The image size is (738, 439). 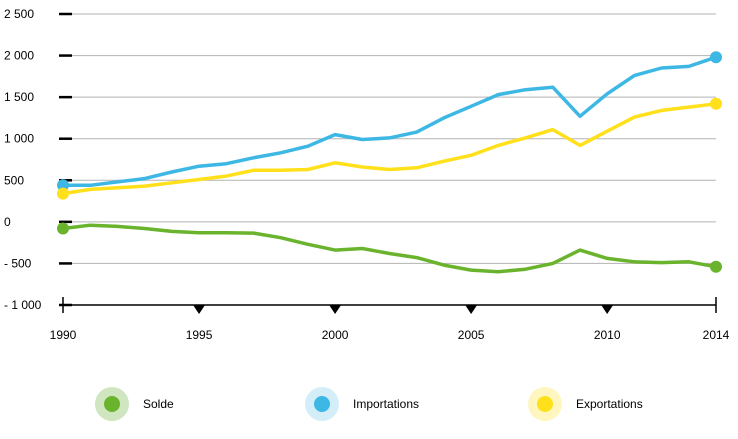 I want to click on y-axis-ticks: 2 500 2 000 1 500 1 000 500 0 - 500 - 1 000, so click(x=38, y=159).